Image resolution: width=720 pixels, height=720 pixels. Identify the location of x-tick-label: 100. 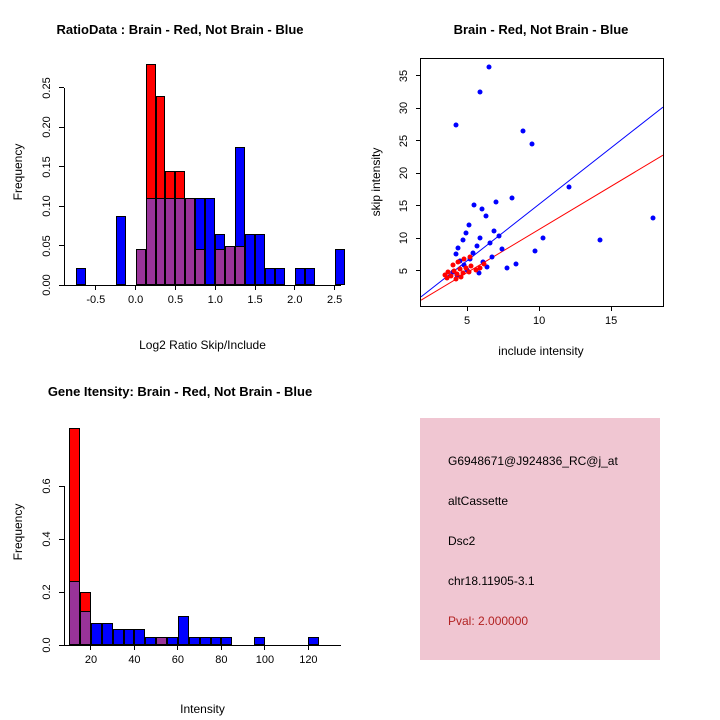
(265, 660).